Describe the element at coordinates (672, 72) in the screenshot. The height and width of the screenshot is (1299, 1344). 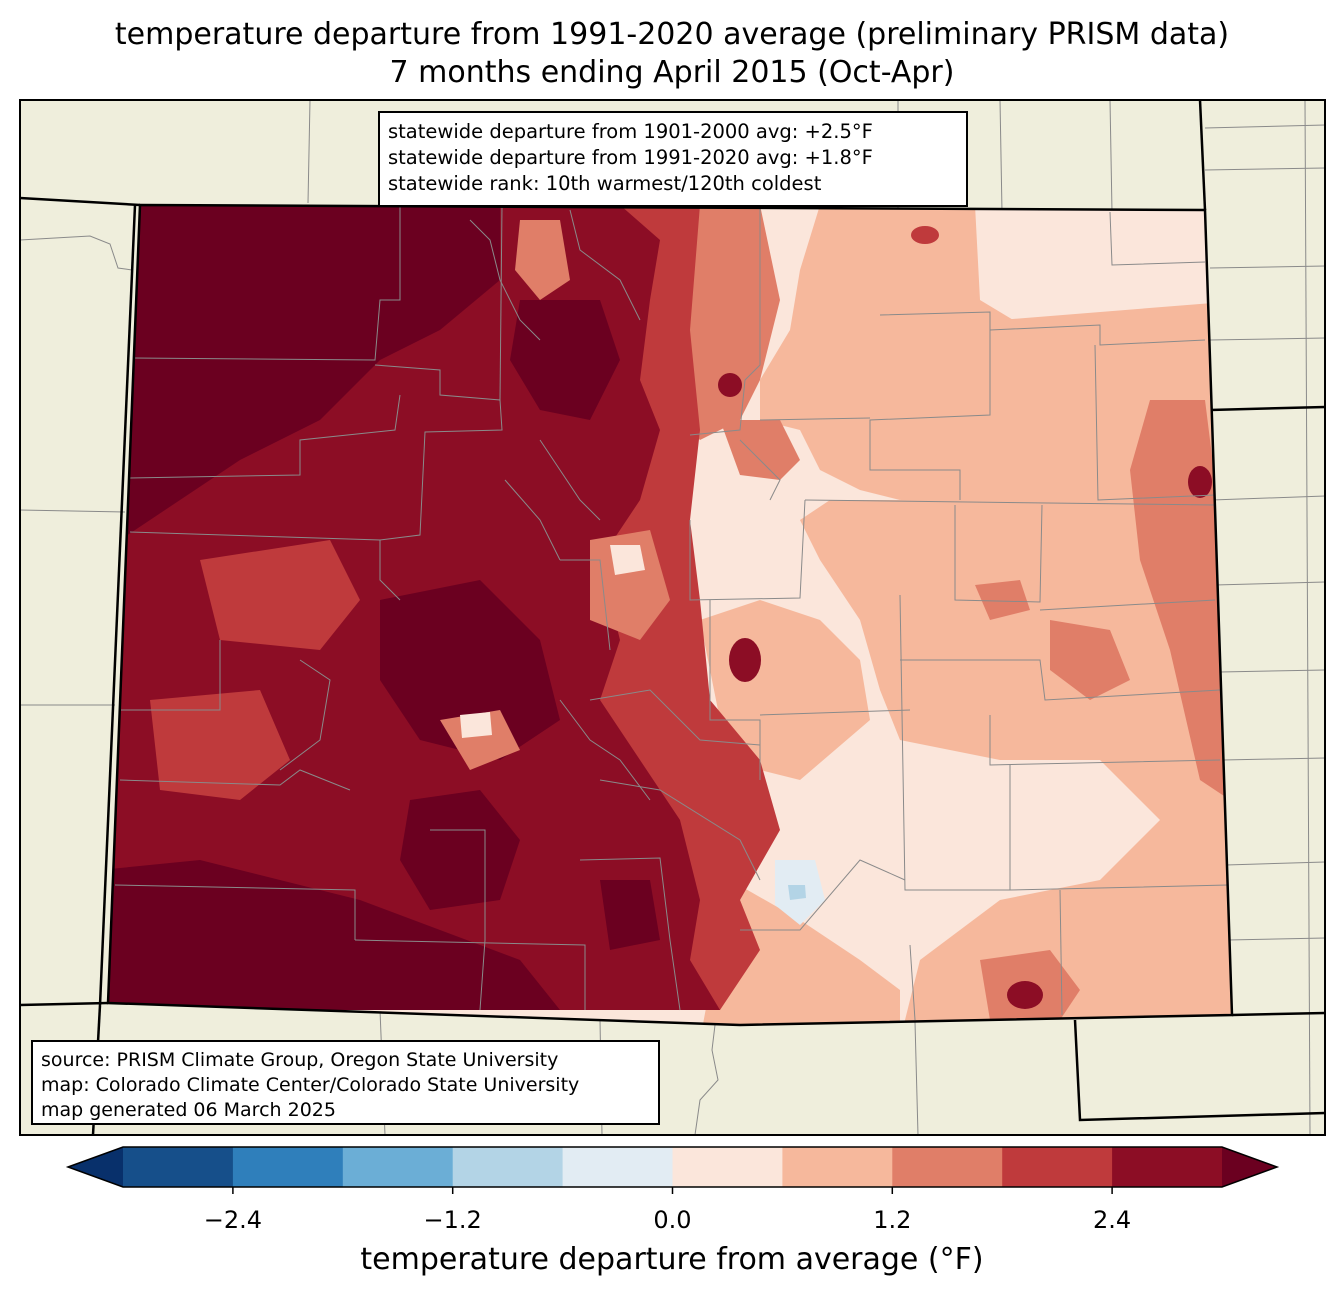
I see `map-subtitle: 7 months ending April 2015 (Oct-Apr)` at that location.